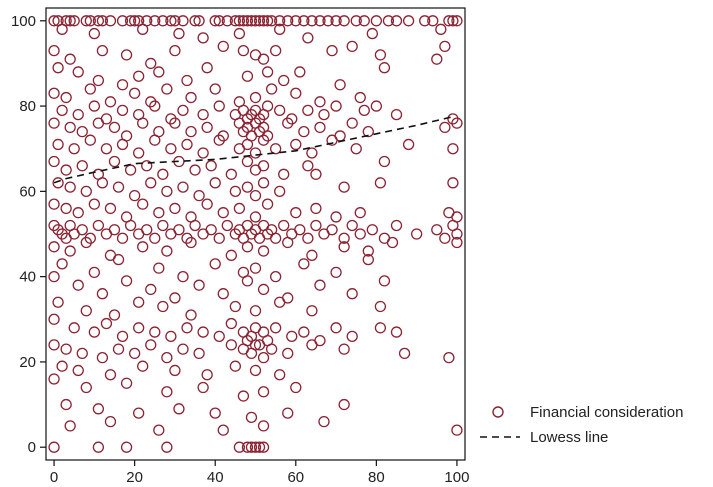 The width and height of the screenshot is (713, 487). Describe the element at coordinates (581, 425) in the screenshot. I see `legend: Financial consideration Lowess line` at that location.